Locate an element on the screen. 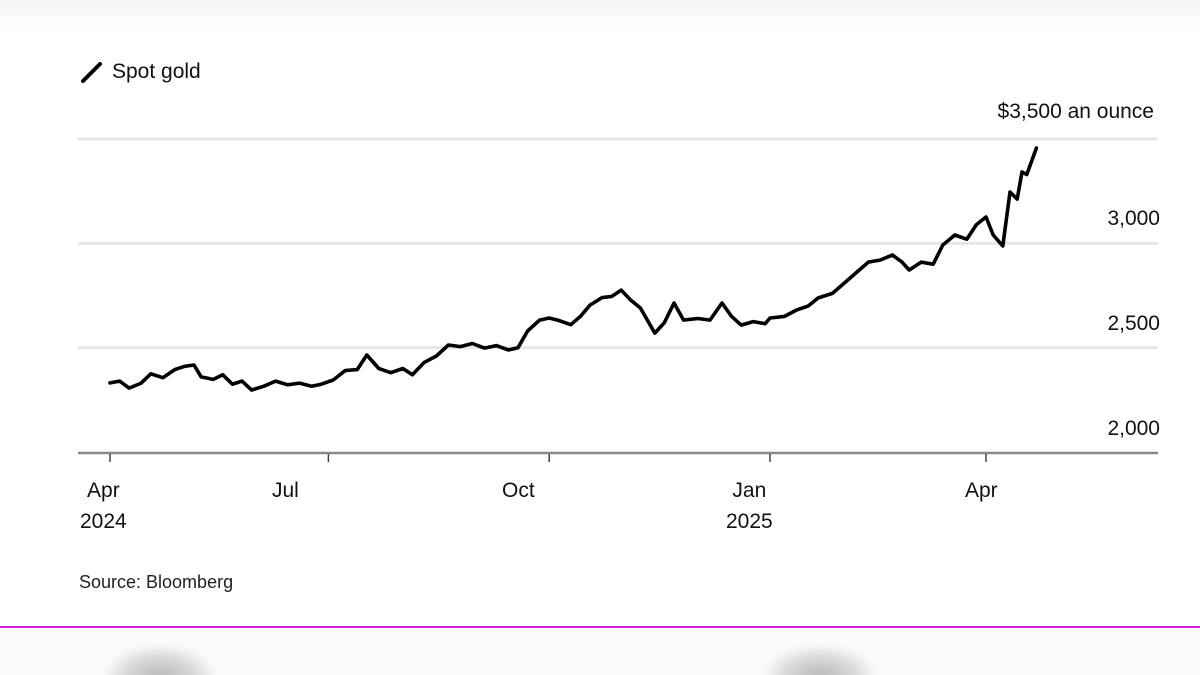 Image resolution: width=1200 pixels, height=675 pixels. x-tick-label: Jul is located at coordinates (285, 490).